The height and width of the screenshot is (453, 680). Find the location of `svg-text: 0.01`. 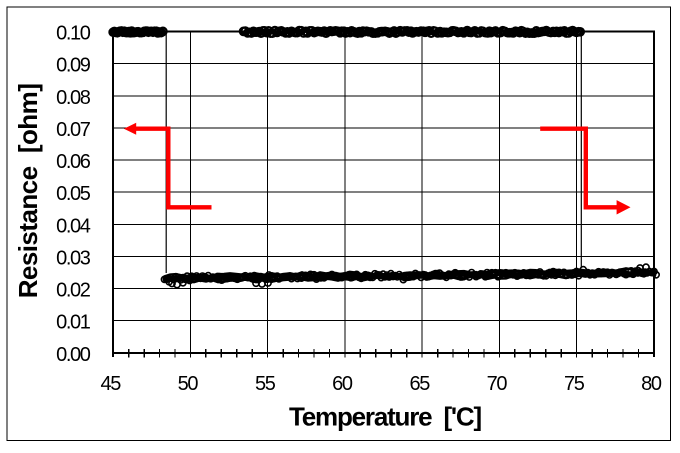

svg-text: 0.01 is located at coordinates (73, 323).